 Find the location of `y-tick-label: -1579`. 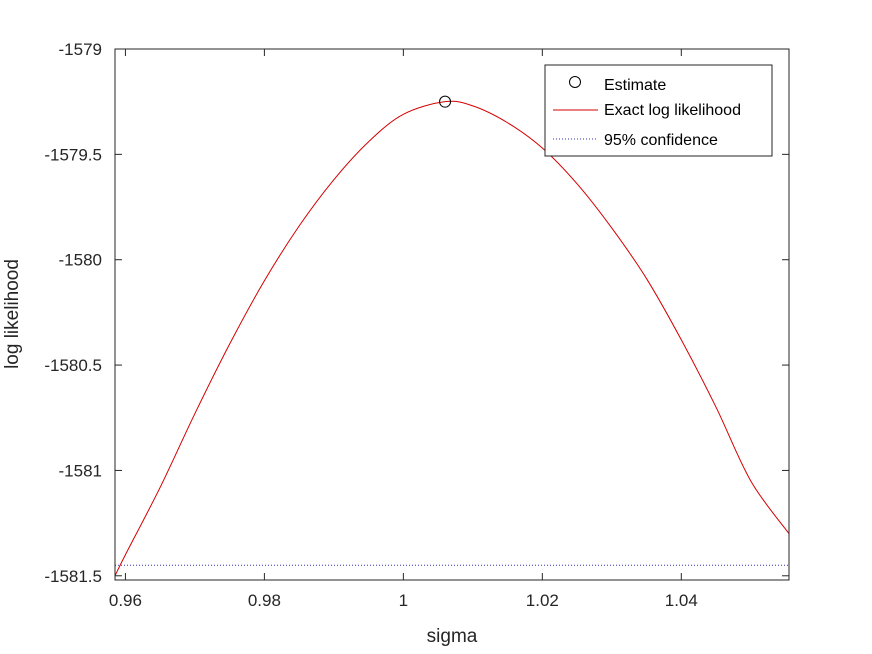

y-tick-label: -1579 is located at coordinates (80, 49).